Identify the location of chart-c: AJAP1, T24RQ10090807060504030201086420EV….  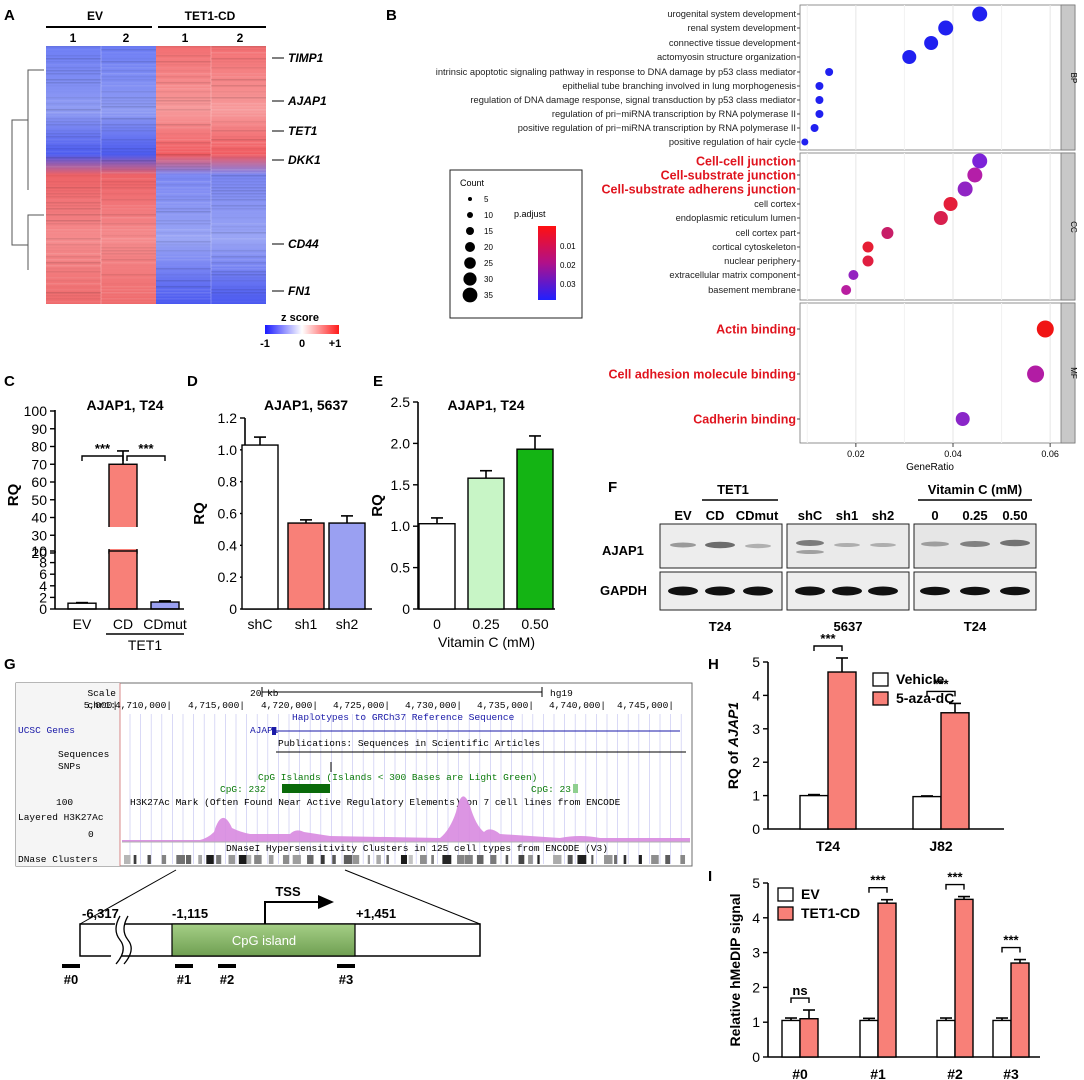
(96, 525).